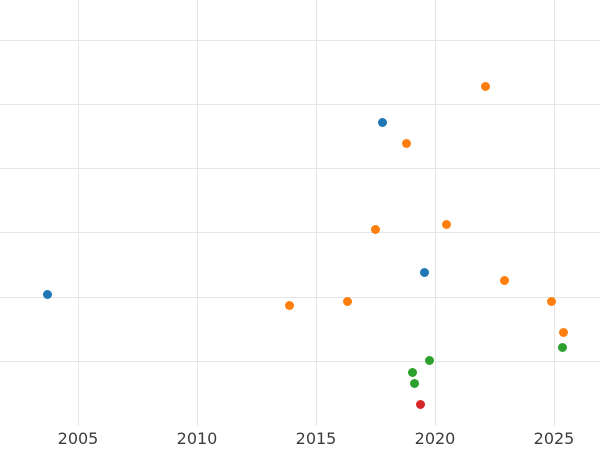 Image resolution: width=600 pixels, height=450 pixels. Describe the element at coordinates (420, 404) in the screenshot. I see `scatter-point-red` at that location.